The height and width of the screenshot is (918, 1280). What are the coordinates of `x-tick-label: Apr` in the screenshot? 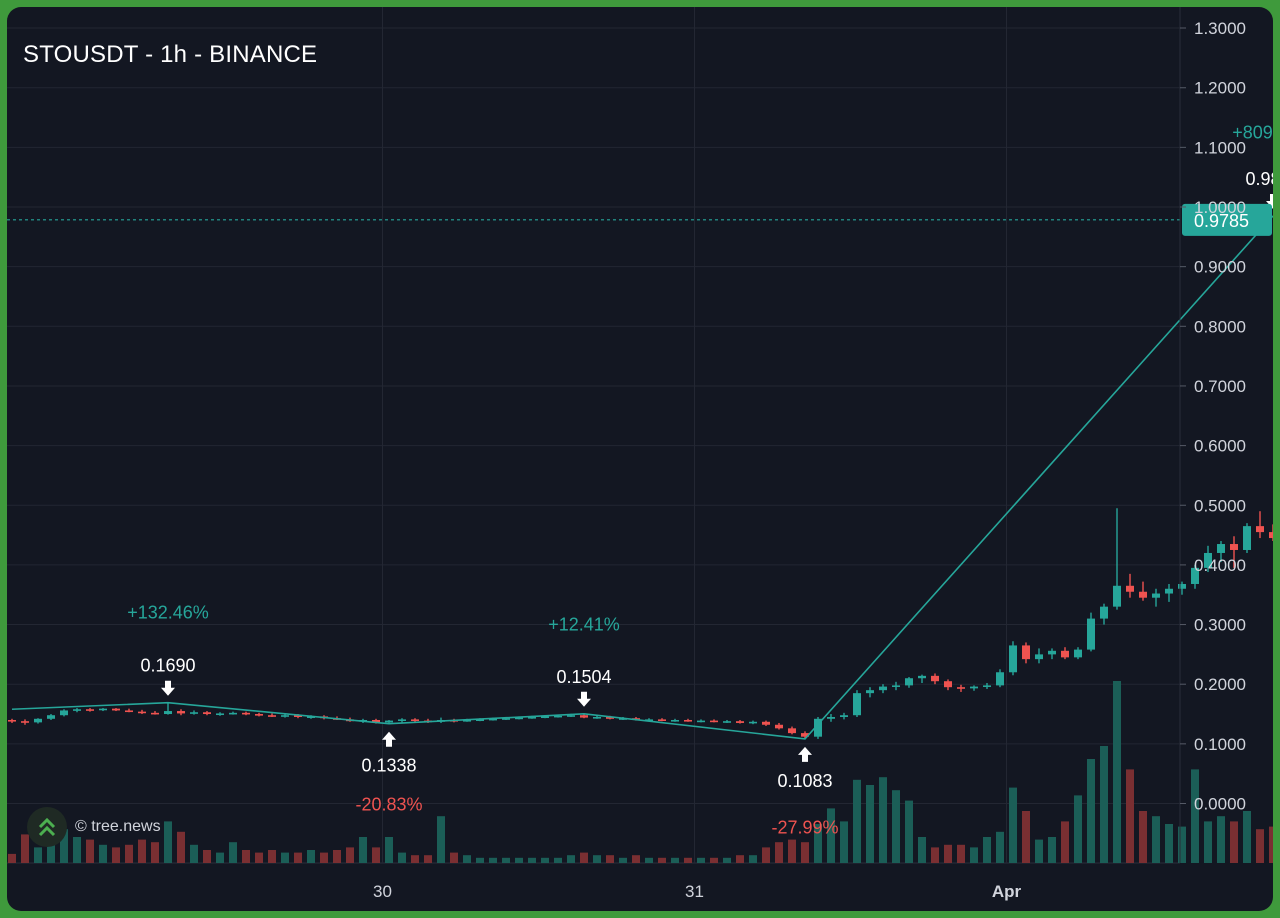 It's located at (1007, 891).